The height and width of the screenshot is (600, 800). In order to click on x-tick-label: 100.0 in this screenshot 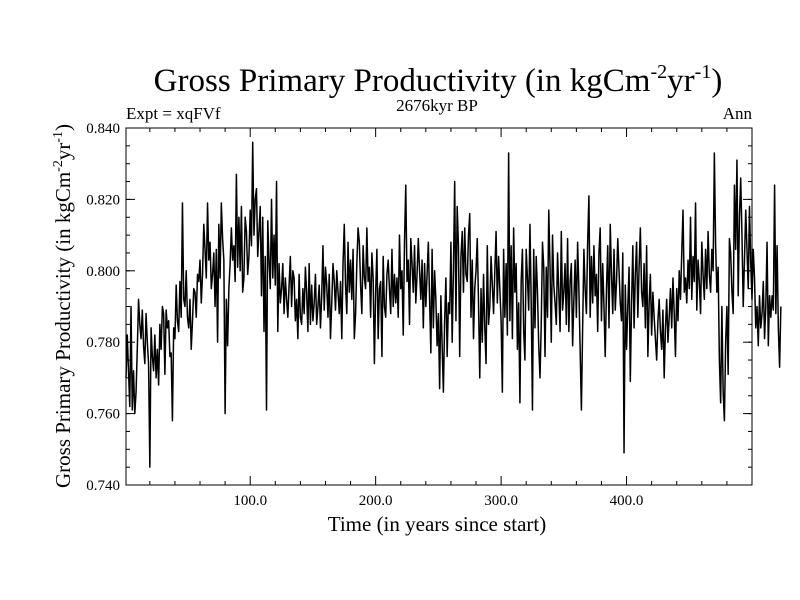, I will do `click(250, 501)`.